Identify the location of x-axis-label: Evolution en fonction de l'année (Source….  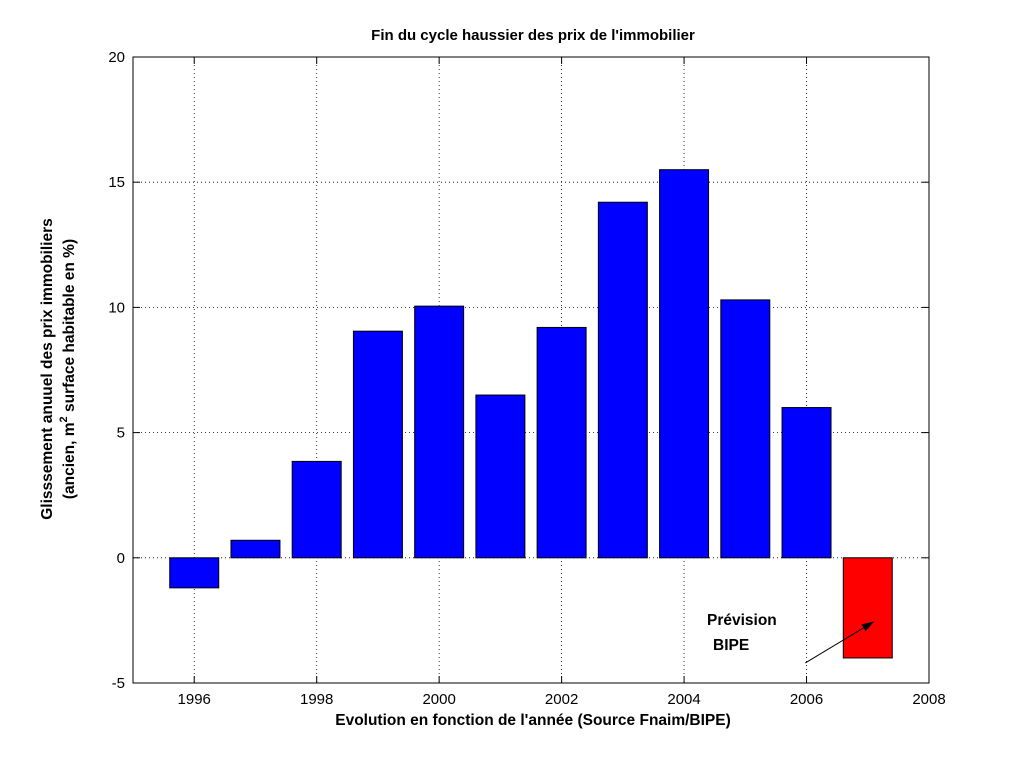
(533, 720).